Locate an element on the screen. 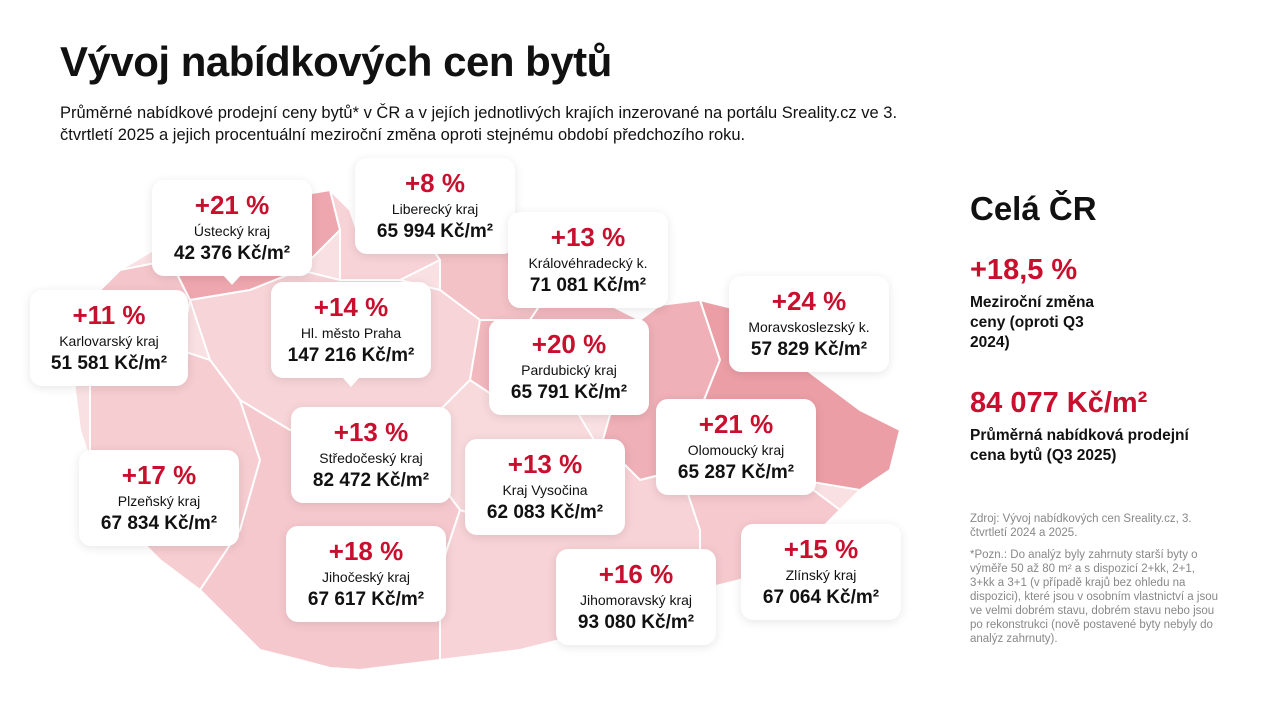 The width and height of the screenshot is (1280, 720). card-stredocesky: +13 % Středočeský kraj 82 472 Kč/m² is located at coordinates (371, 455).